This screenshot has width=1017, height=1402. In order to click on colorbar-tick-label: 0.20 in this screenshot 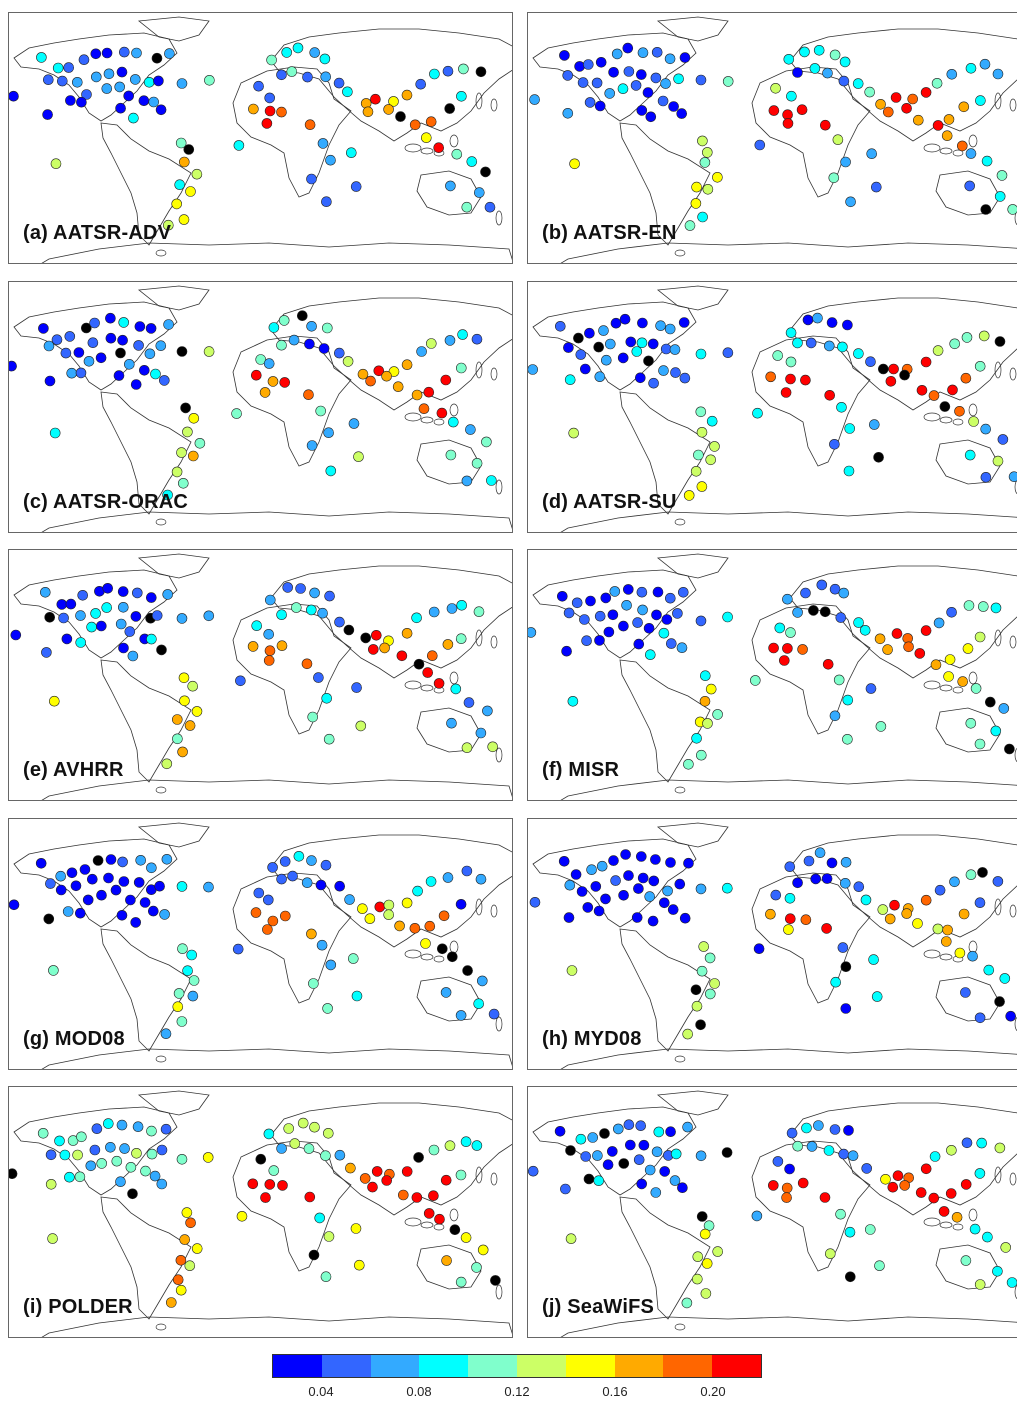, I will do `click(713, 1391)`.